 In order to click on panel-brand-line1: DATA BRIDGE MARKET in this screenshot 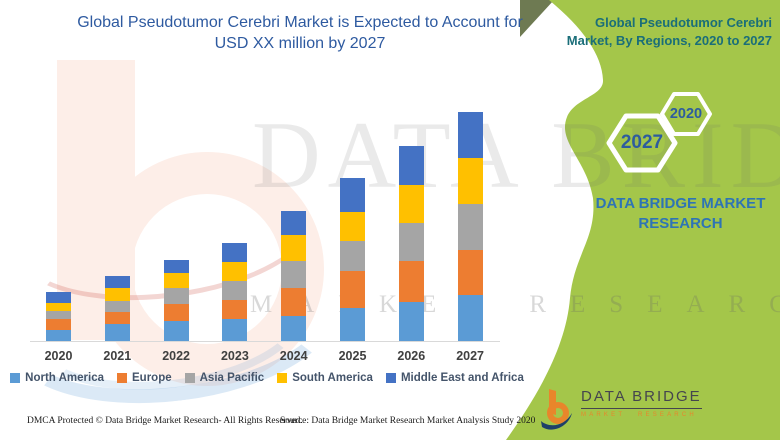, I will do `click(680, 203)`.